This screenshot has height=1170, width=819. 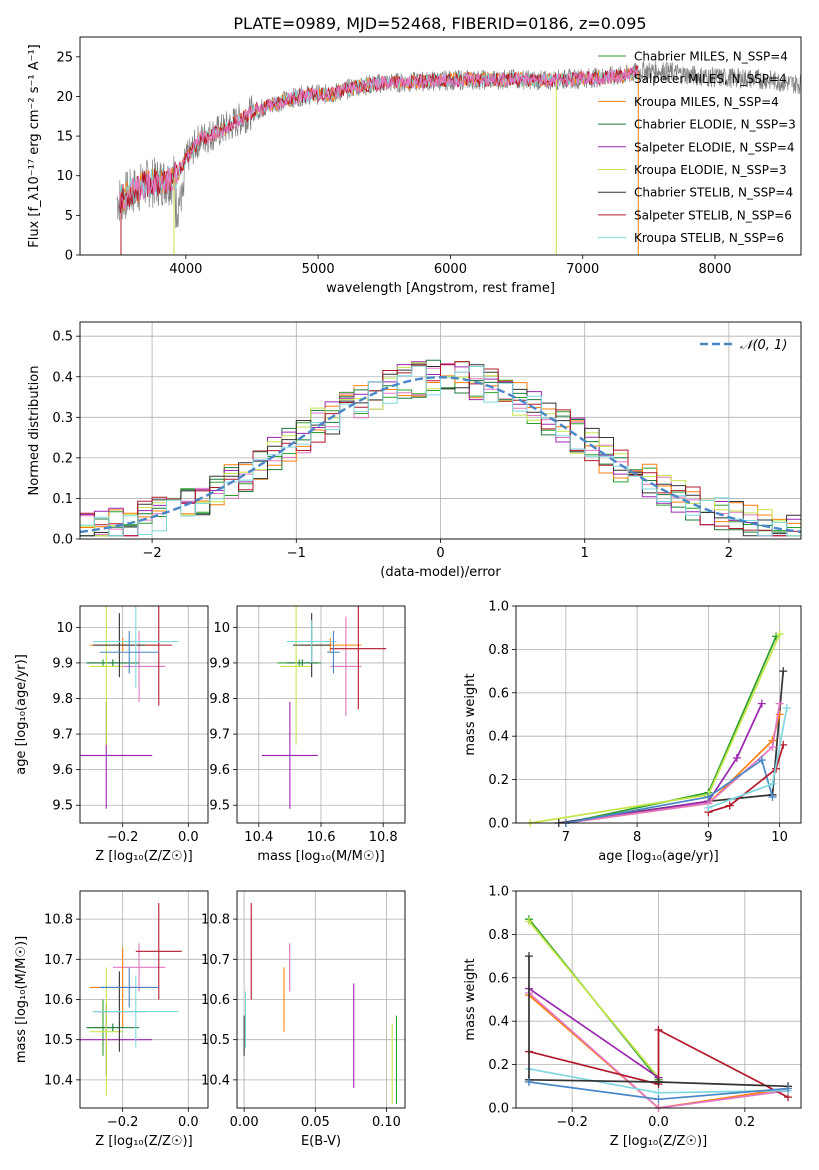 I want to click on x-tick-label: 10, so click(x=779, y=837).